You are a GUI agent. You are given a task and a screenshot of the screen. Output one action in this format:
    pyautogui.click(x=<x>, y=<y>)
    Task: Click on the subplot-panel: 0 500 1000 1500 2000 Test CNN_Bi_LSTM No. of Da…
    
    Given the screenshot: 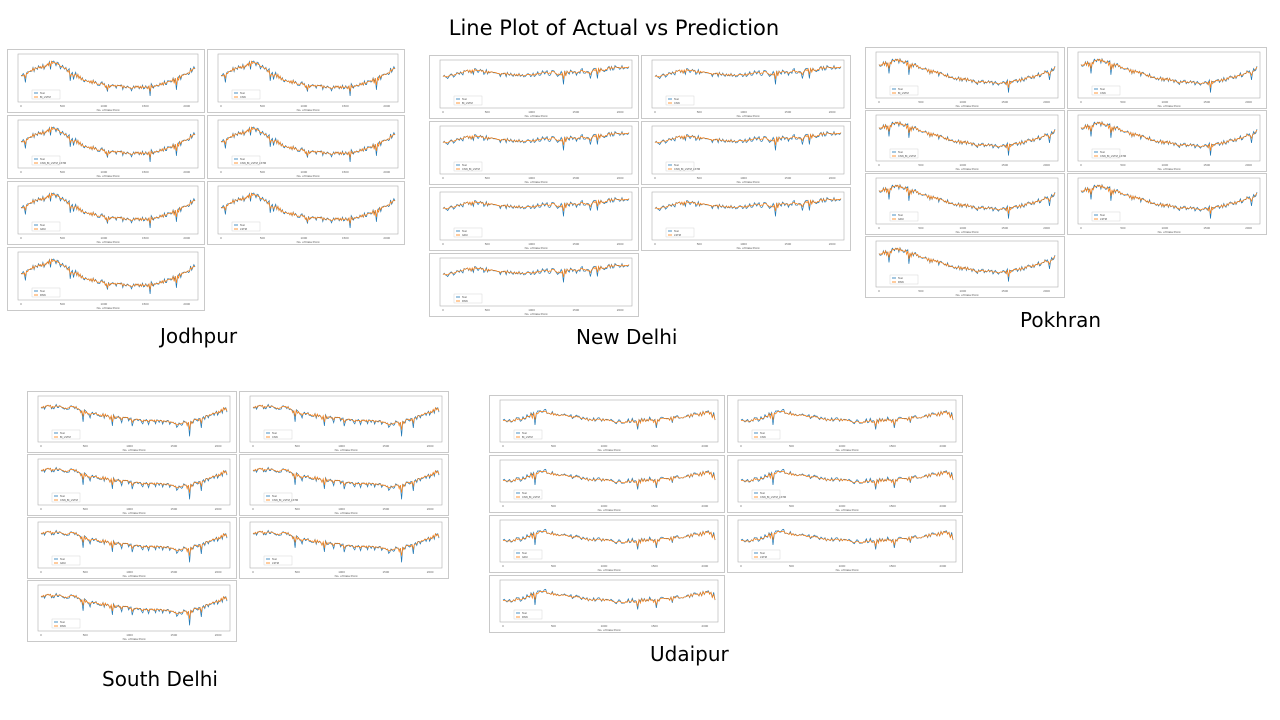 What is the action you would take?
    pyautogui.click(x=534, y=153)
    